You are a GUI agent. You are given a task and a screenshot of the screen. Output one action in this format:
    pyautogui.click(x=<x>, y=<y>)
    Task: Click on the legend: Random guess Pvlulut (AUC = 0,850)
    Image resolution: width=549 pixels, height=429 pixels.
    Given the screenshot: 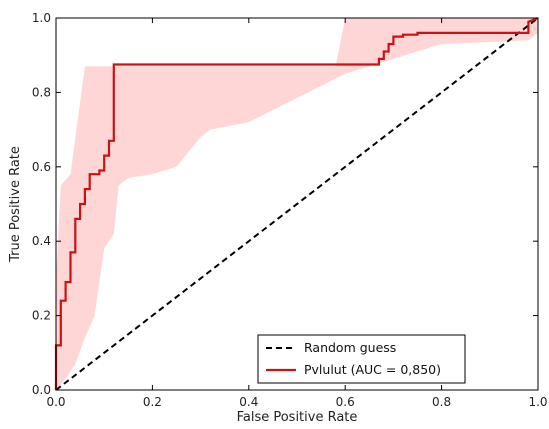 What is the action you would take?
    pyautogui.click(x=361, y=359)
    